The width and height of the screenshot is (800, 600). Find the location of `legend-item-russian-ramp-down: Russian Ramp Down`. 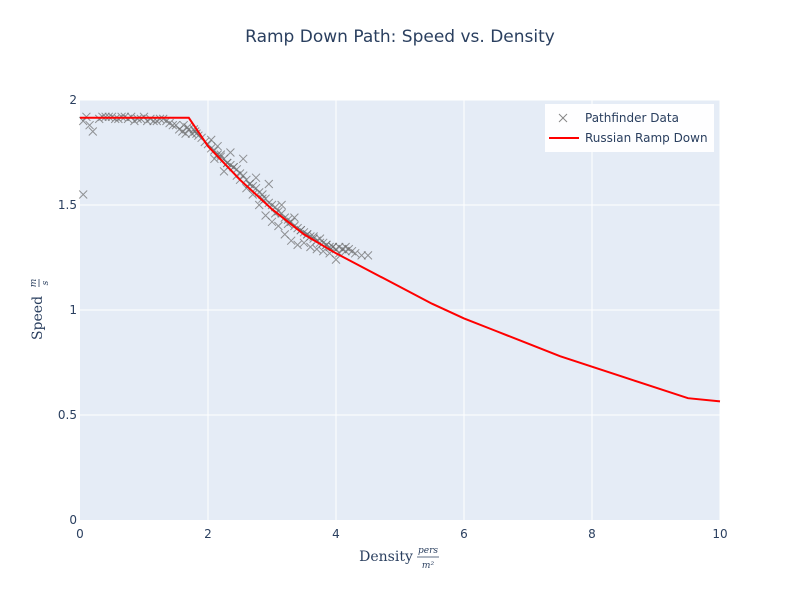

legend-item-russian-ramp-down: Russian Ramp Down is located at coordinates (628, 138).